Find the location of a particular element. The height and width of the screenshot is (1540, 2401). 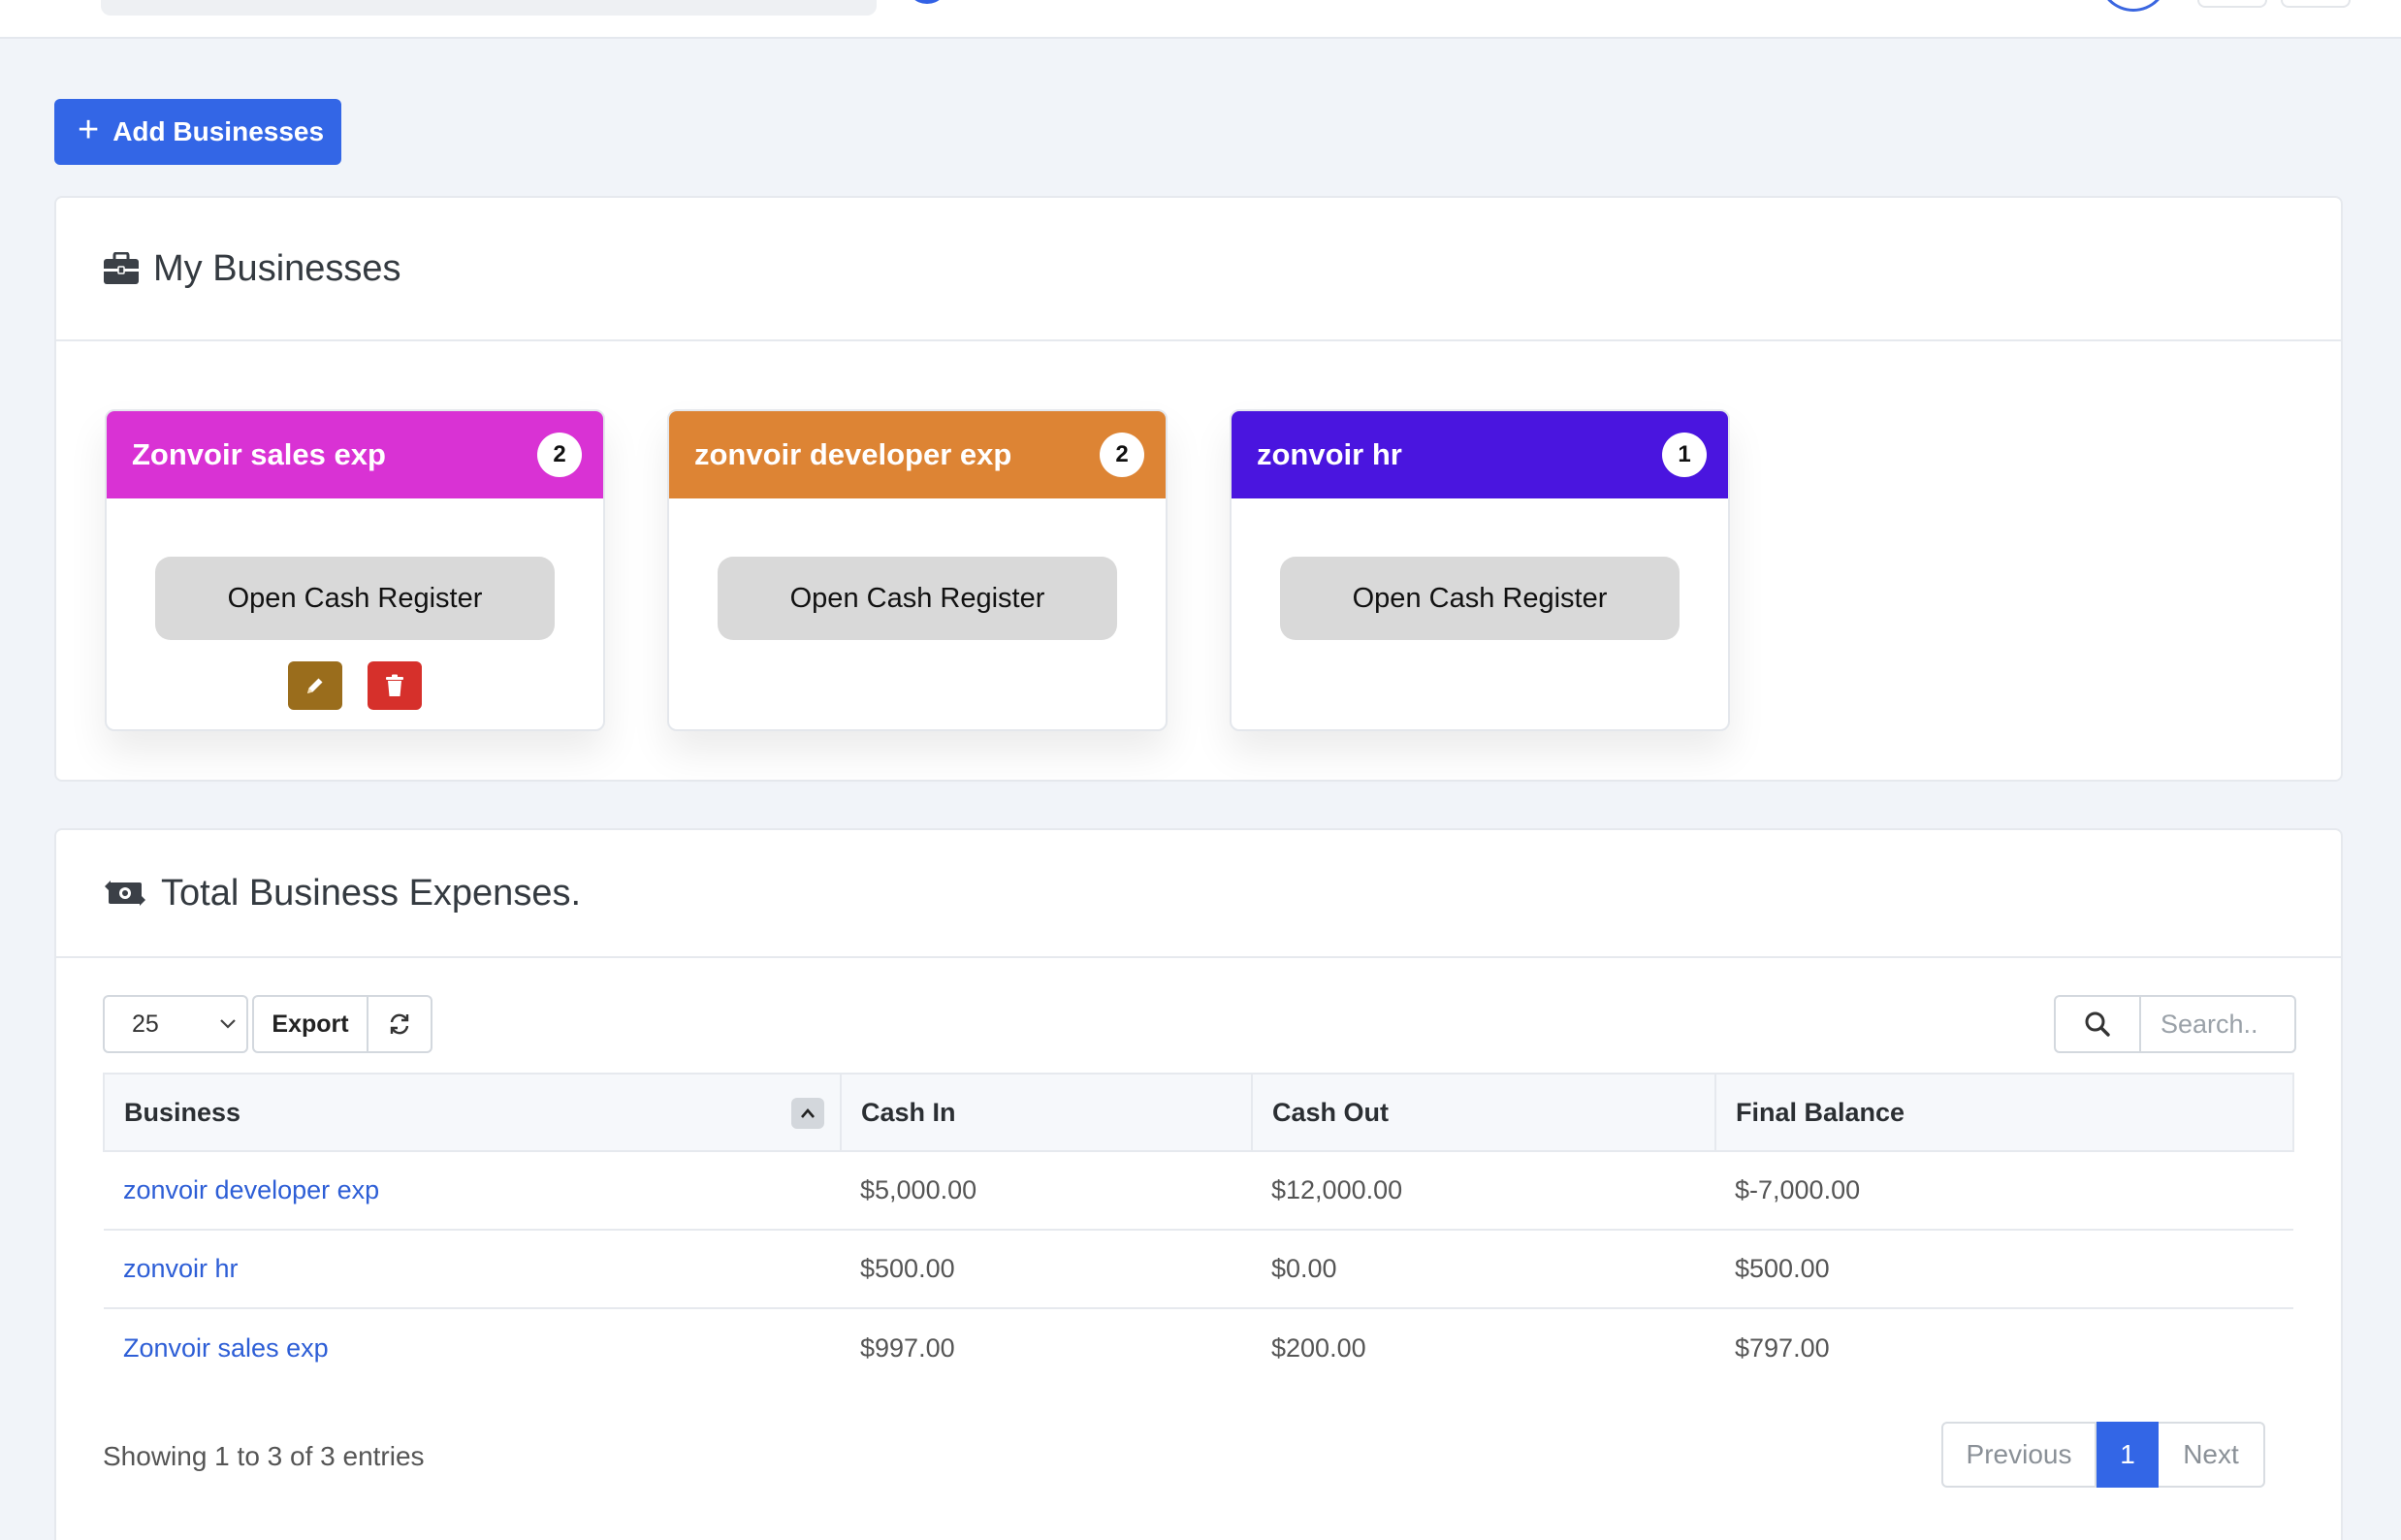

avatar is located at coordinates (2133, 6).